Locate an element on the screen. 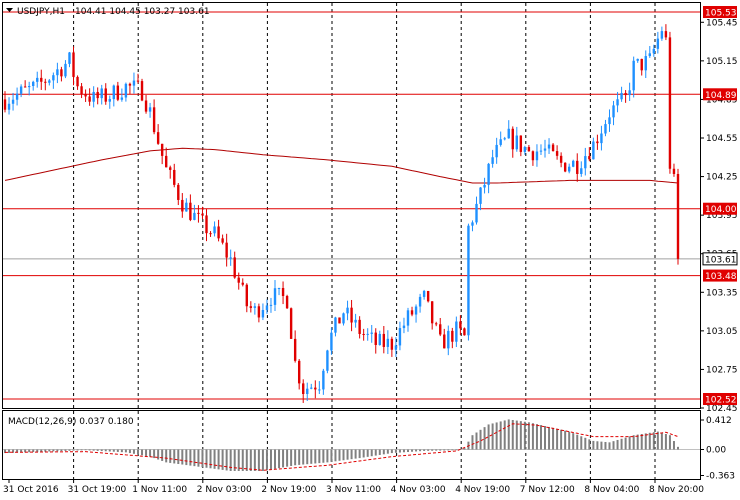 This screenshot has width=740, height=500. triangle-down-icon is located at coordinates (9, 10).